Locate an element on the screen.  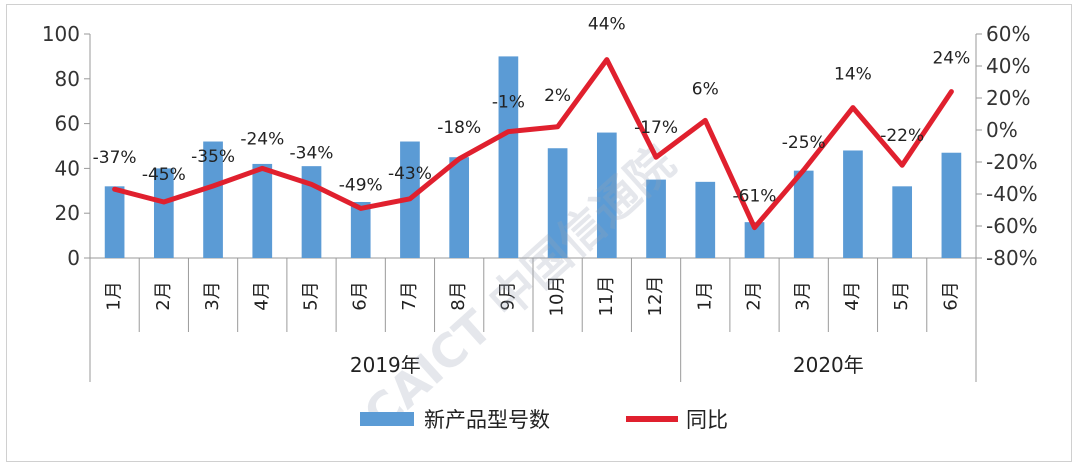
right-tick-label: 60% is located at coordinates (1008, 34).